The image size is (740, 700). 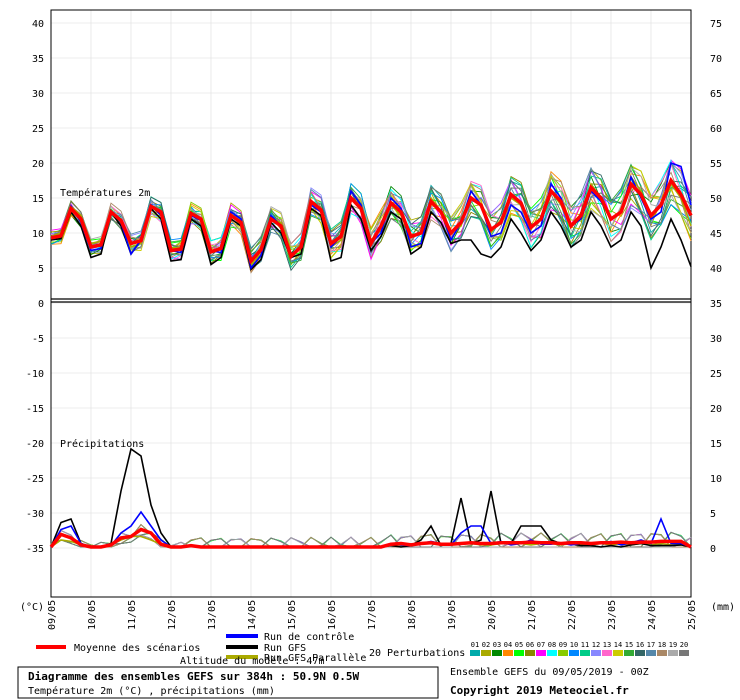 I want to click on x-tick-label: 20/05, so click(x=492, y=615).